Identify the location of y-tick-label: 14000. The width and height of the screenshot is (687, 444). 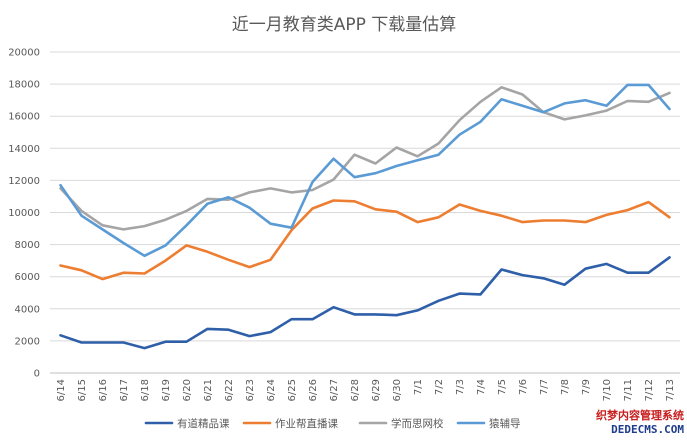
(24, 149).